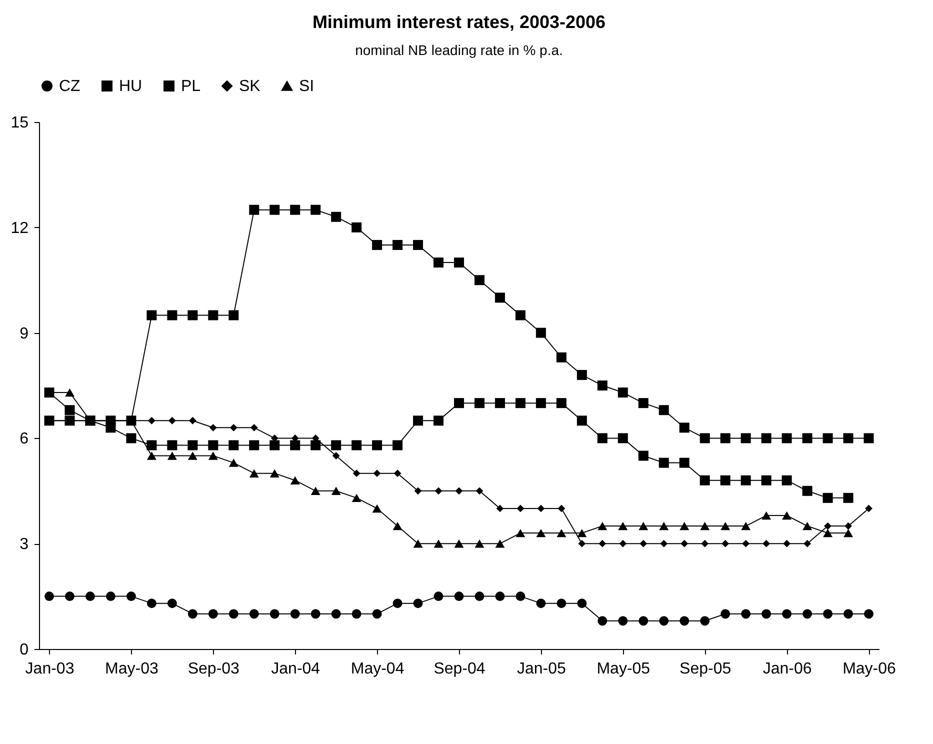 Image resolution: width=933 pixels, height=744 pixels. Describe the element at coordinates (70, 86) in the screenshot. I see `legend-label: CZ` at that location.